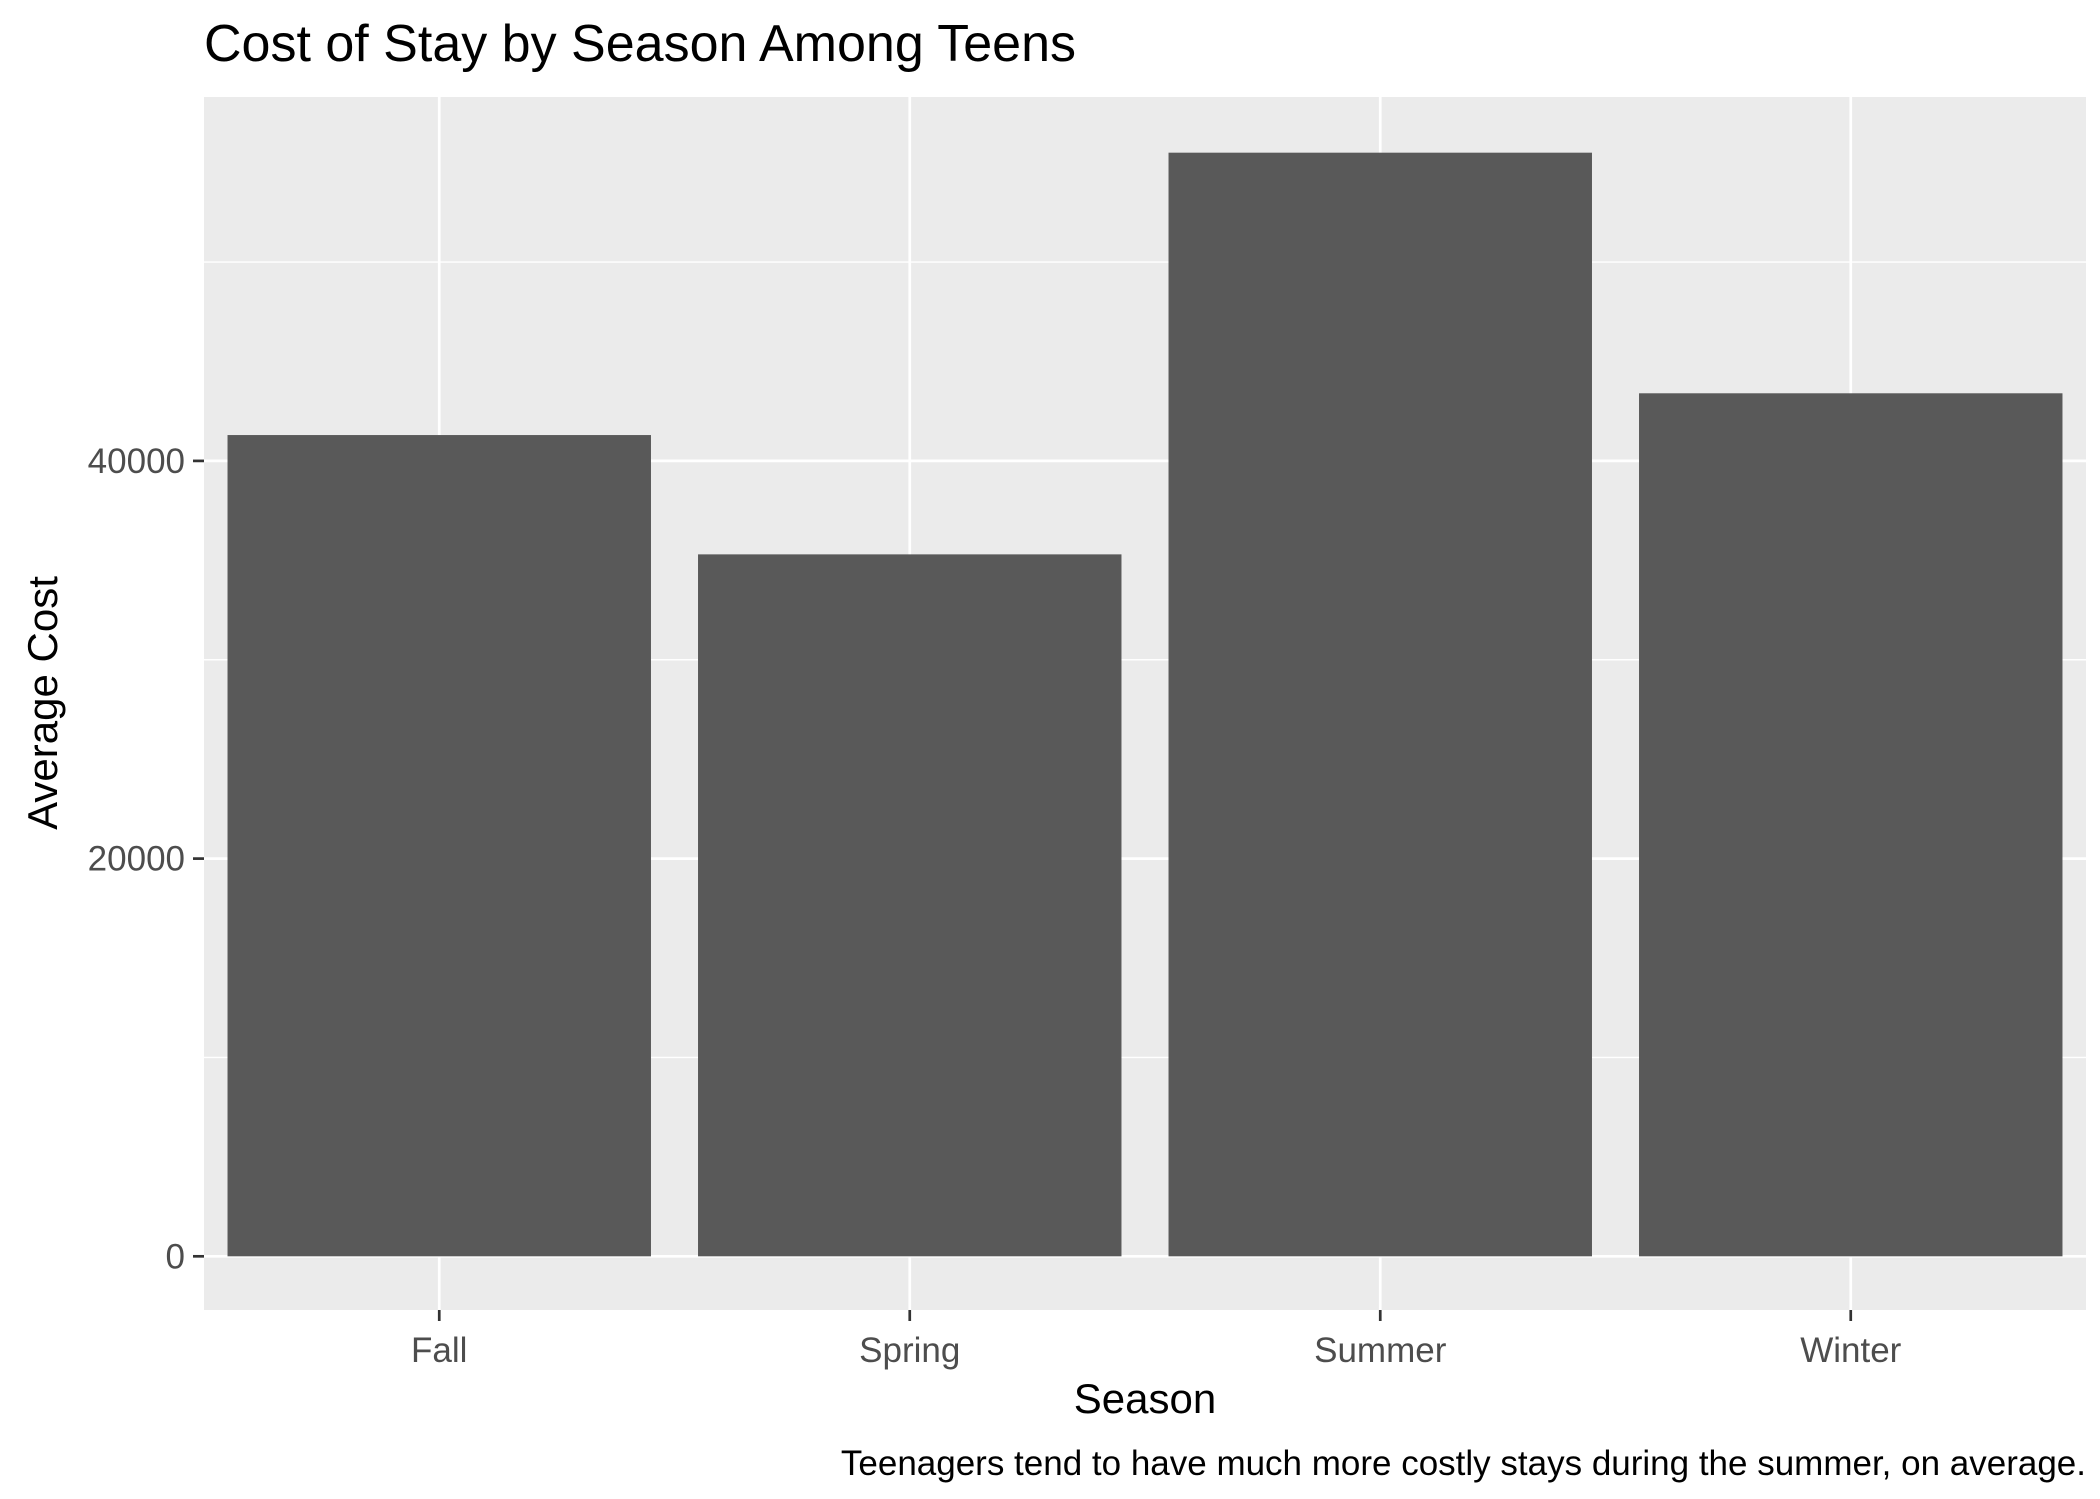 This screenshot has width=2100, height=1499. What do you see at coordinates (1145, 1398) in the screenshot?
I see `x-axis-title: Season` at bounding box center [1145, 1398].